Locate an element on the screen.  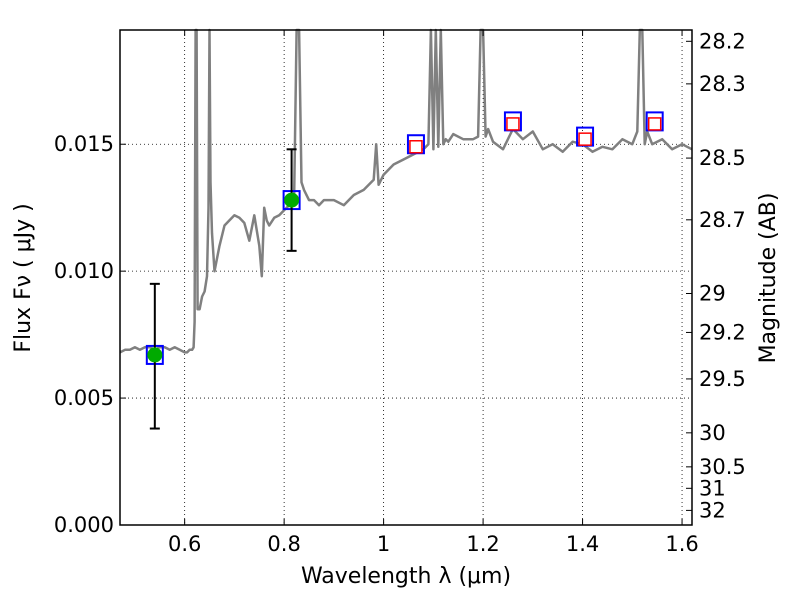
magnitude-tick-label: 32 is located at coordinates (712, 510).